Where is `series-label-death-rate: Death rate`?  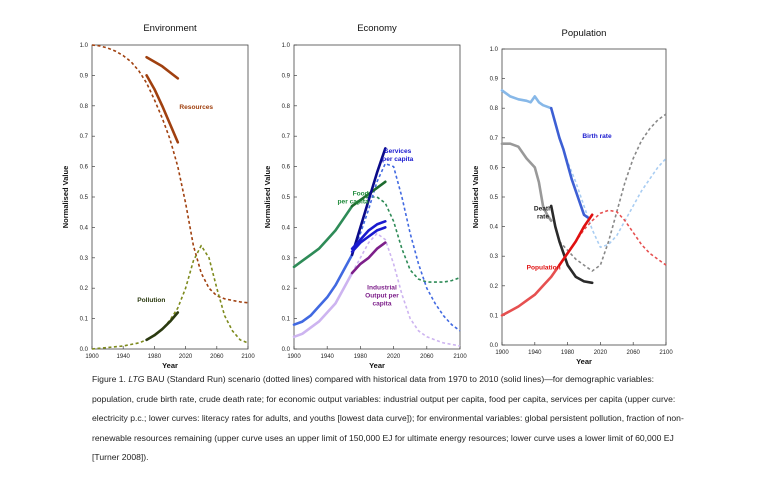
series-label-death-rate: Death rate is located at coordinates (543, 212).